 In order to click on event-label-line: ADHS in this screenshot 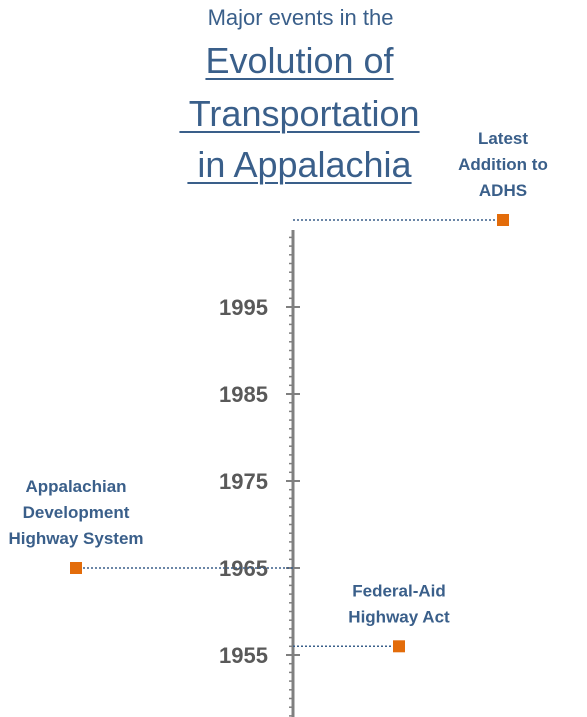, I will do `click(503, 190)`.